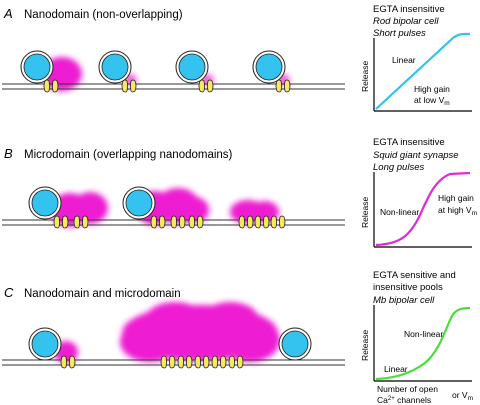 This screenshot has height=405, width=480. Describe the element at coordinates (462, 396) in the screenshot. I see `x-axis-caption-or-vm: or Vm` at that location.